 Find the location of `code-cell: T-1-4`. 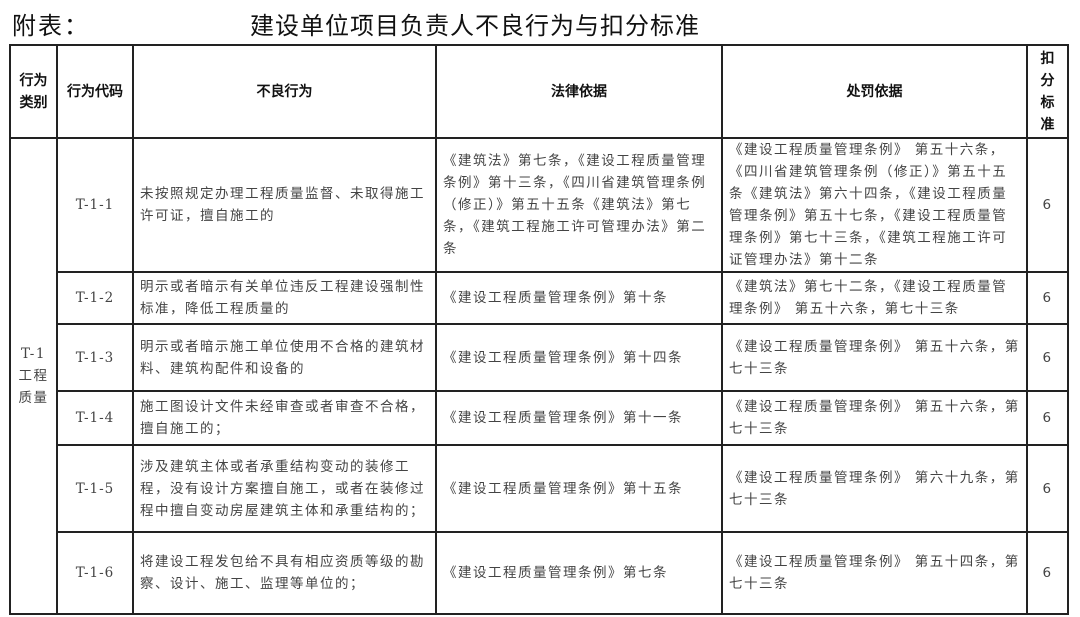

code-cell: T-1-4 is located at coordinates (95, 418).